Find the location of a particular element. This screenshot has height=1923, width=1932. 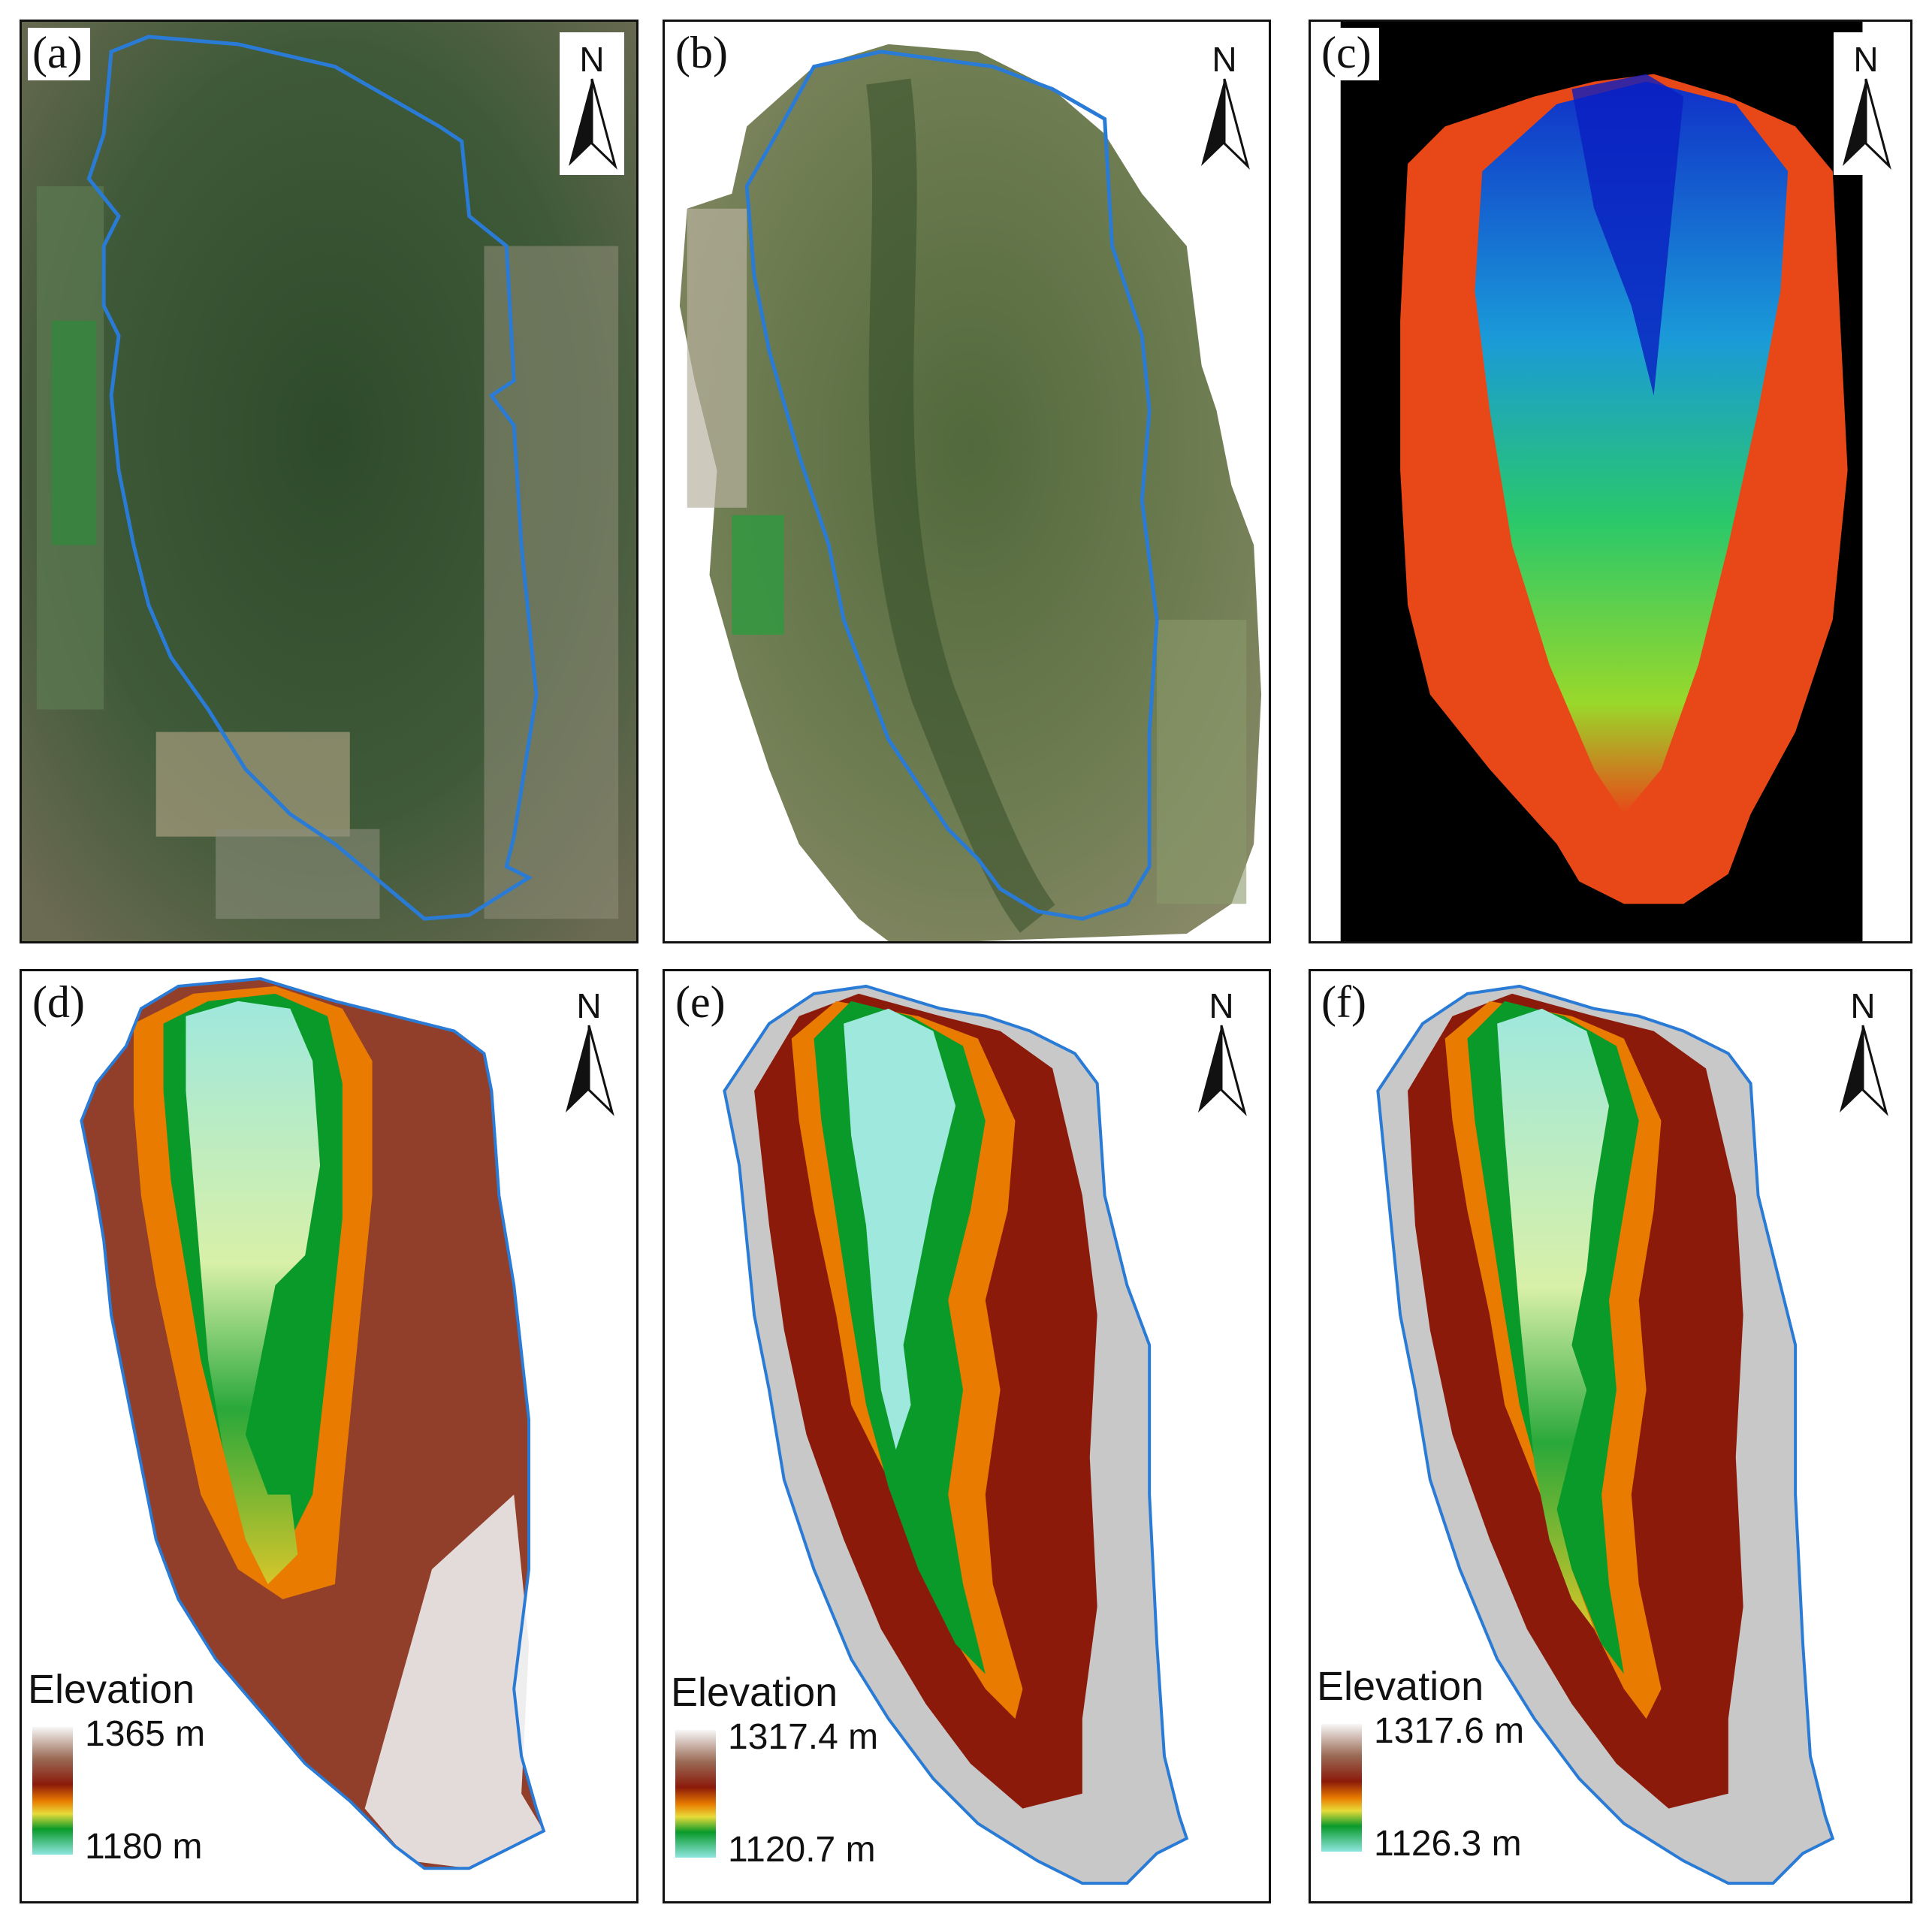

panel-label: (c) is located at coordinates (1348, 54).